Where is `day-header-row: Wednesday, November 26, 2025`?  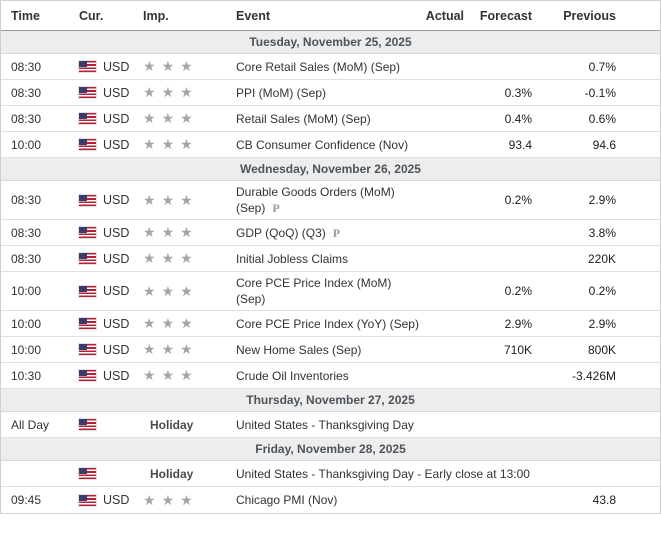 day-header-row: Wednesday, November 26, 2025 is located at coordinates (330, 169).